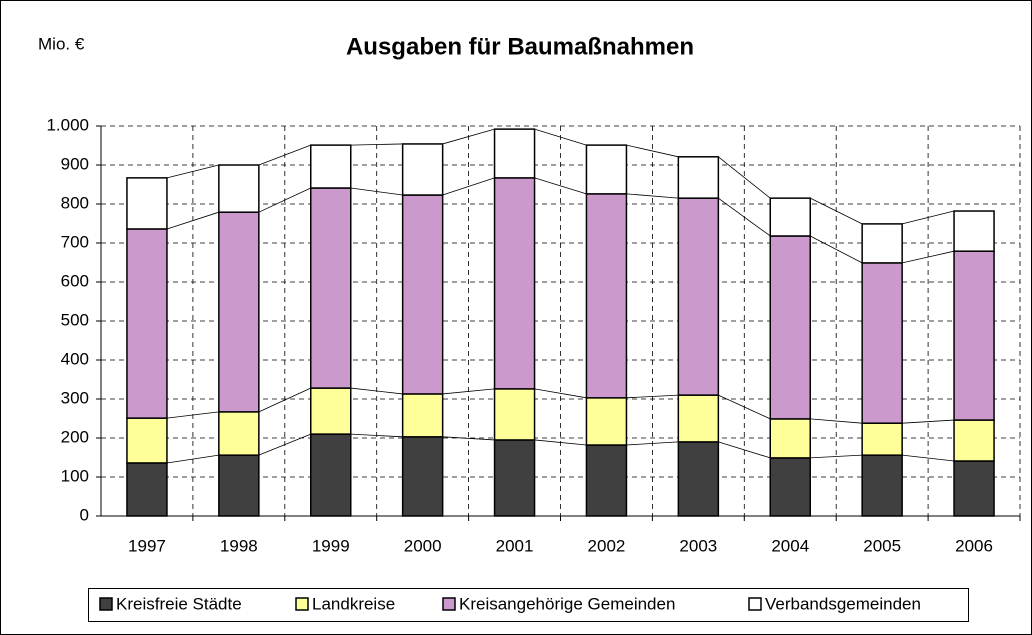 The image size is (1032, 635). I want to click on y-tick-label: 1.000, so click(67, 124).